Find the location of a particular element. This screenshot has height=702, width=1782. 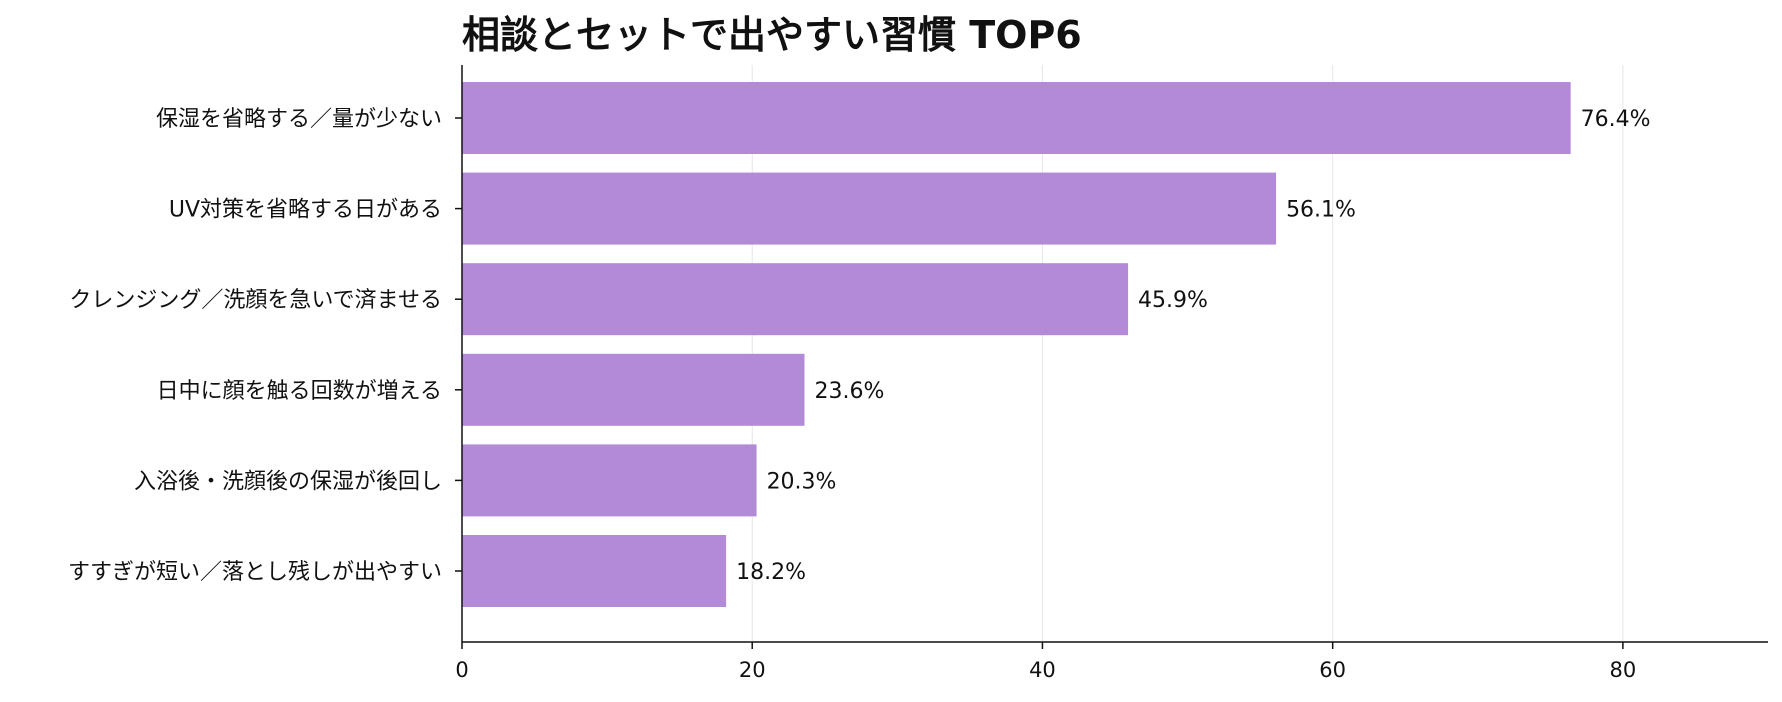

x-tick-label-3: 60 is located at coordinates (1332, 670).